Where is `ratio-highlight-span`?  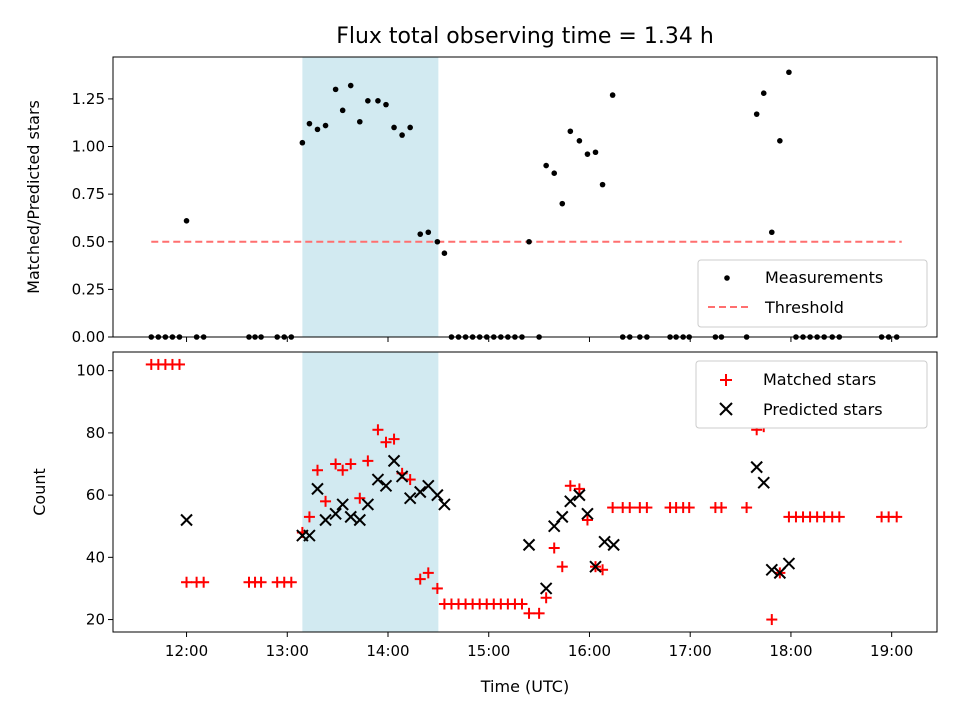 ratio-highlight-span is located at coordinates (370, 197).